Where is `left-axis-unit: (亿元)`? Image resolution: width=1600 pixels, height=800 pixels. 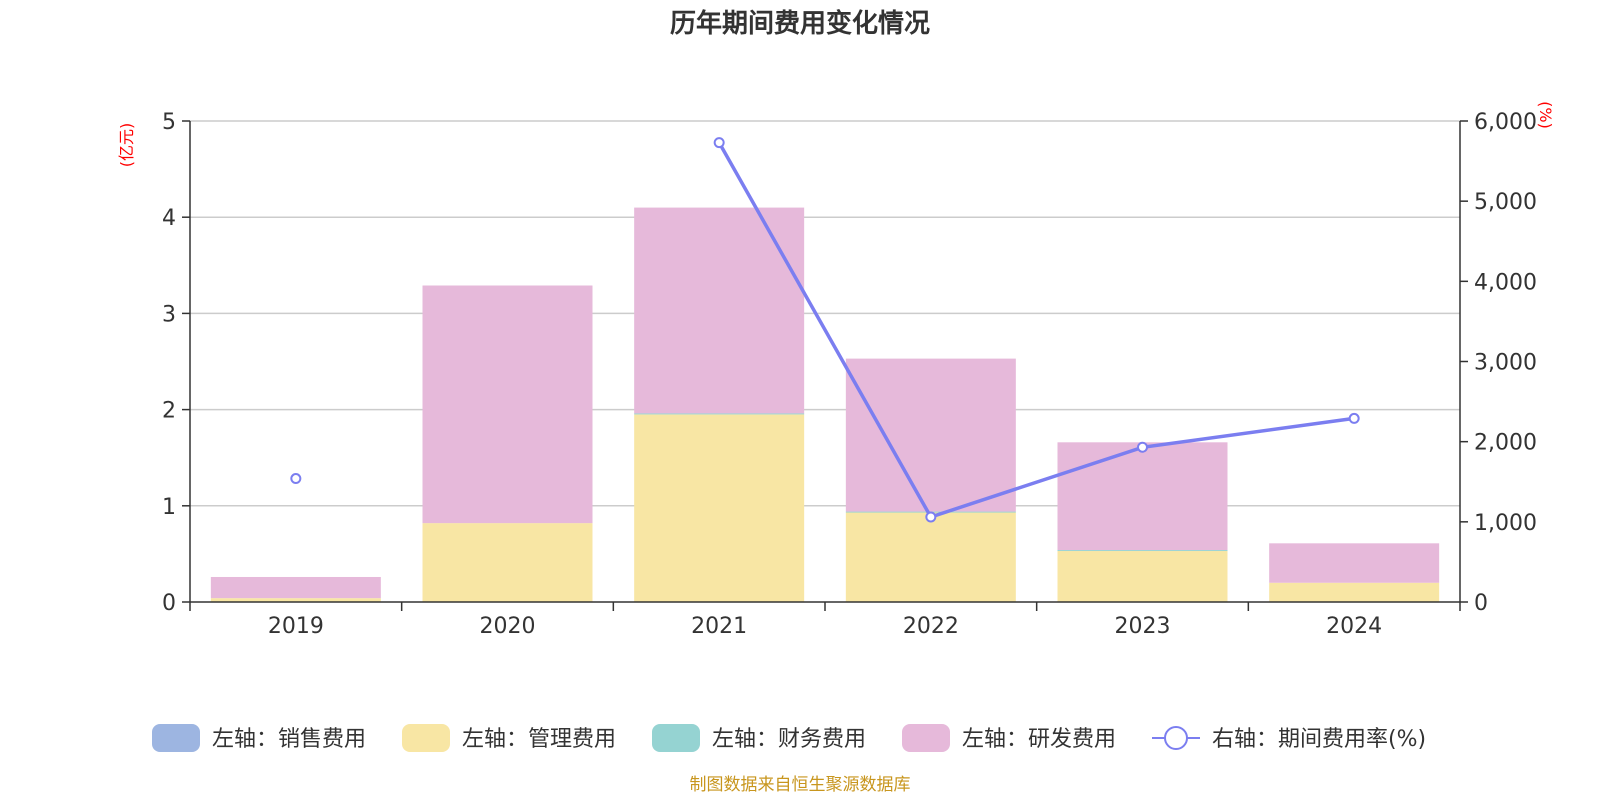 left-axis-unit: (亿元) is located at coordinates (126, 145).